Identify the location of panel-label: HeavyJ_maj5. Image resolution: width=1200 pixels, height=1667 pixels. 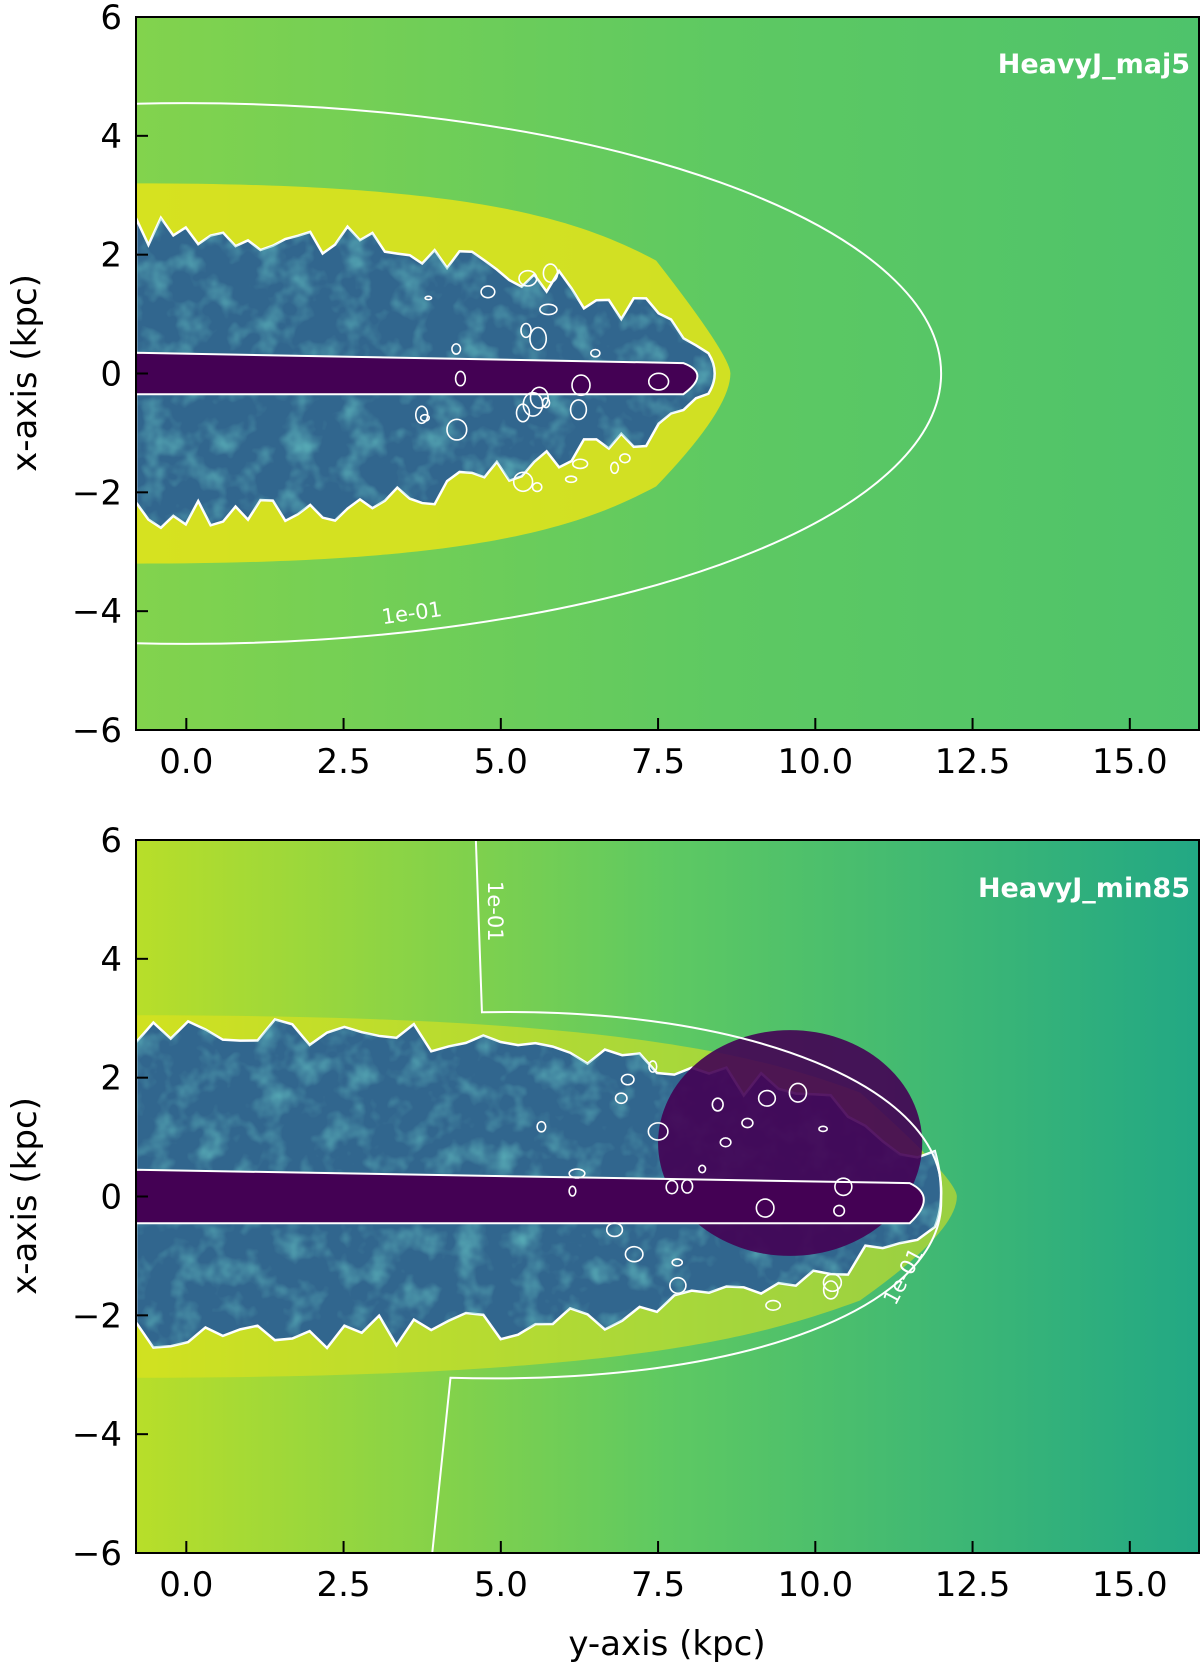
(1094, 64).